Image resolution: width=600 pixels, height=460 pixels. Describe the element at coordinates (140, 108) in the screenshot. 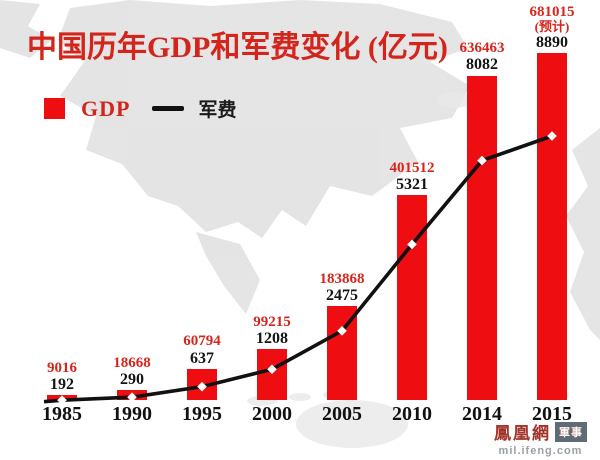

I see `legend: GDP 军费` at that location.